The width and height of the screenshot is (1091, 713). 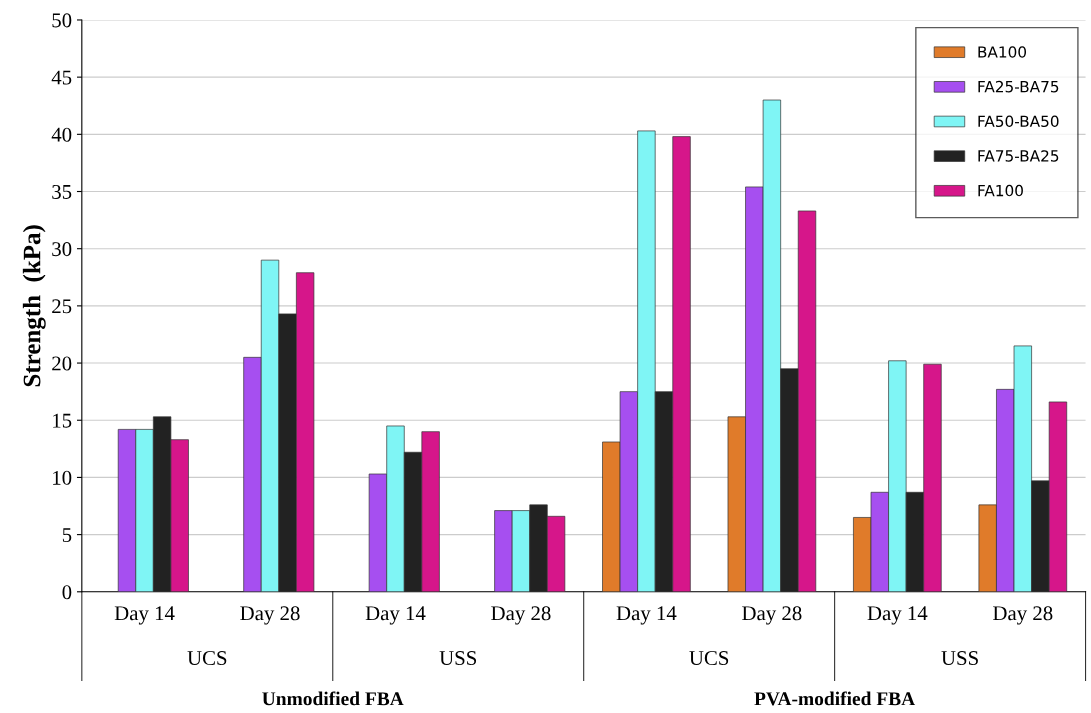 What do you see at coordinates (61, 134) in the screenshot?
I see `y-tick-label: 40` at bounding box center [61, 134].